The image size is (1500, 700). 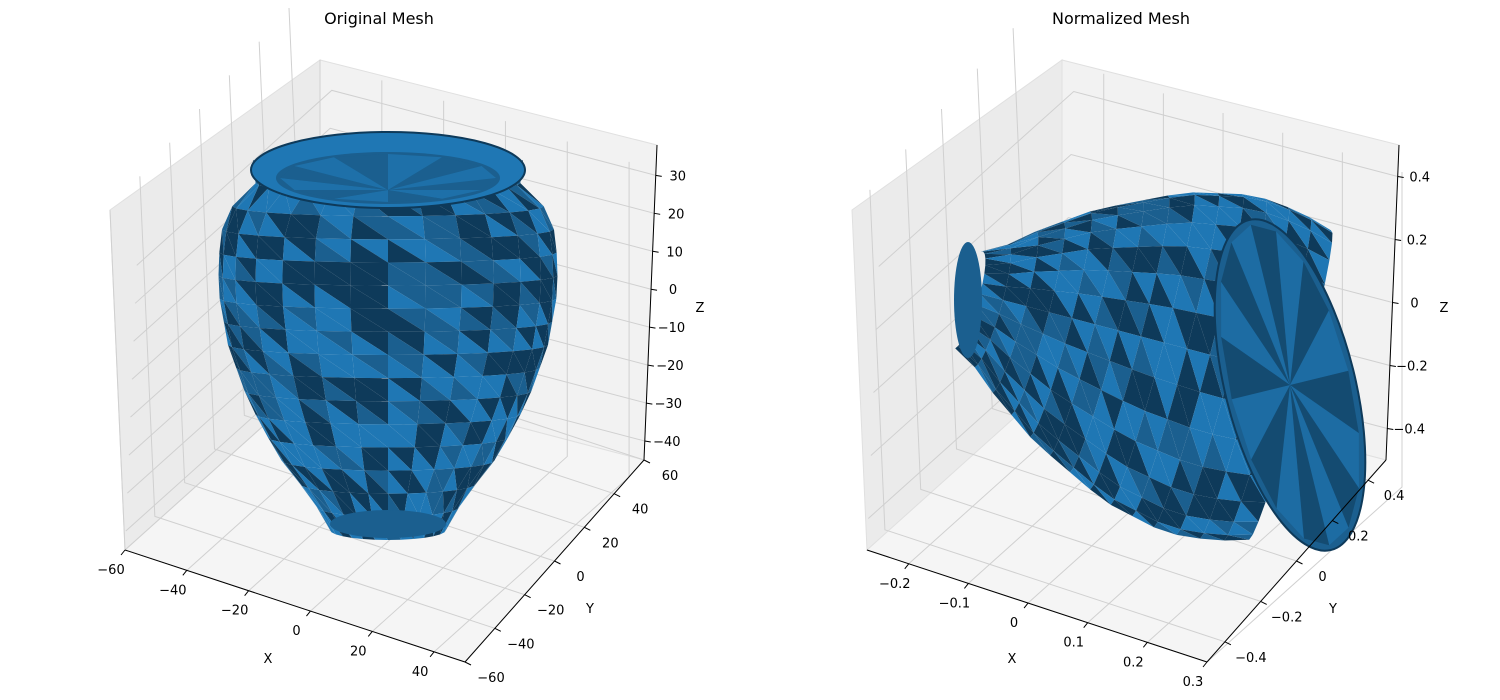 What do you see at coordinates (396, 177) in the screenshot?
I see `z-grid-line` at bounding box center [396, 177].